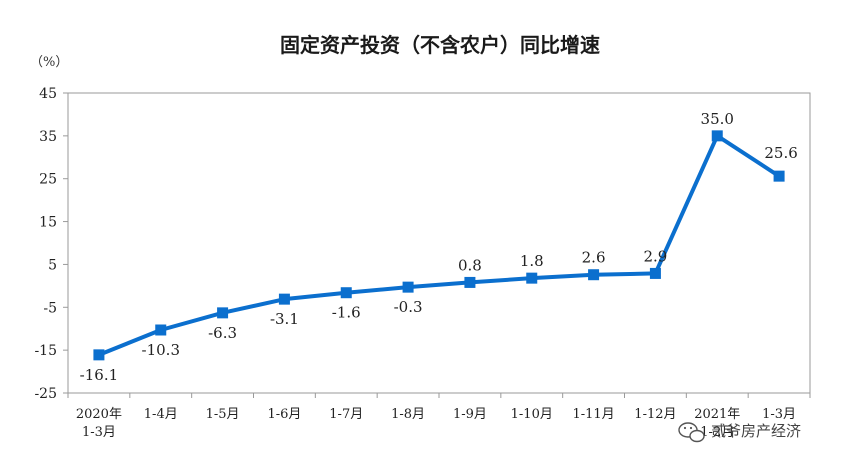 Image resolution: width=863 pixels, height=465 pixels. Describe the element at coordinates (99, 375) in the screenshot. I see `data-label: -16.1` at that location.